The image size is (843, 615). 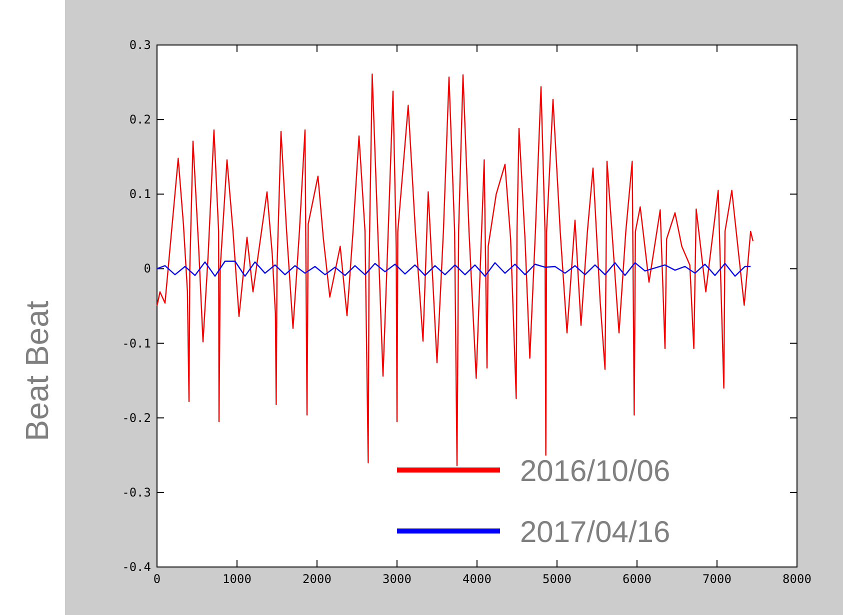 What do you see at coordinates (637, 579) in the screenshot?
I see `x-tick-label: 6000` at bounding box center [637, 579].